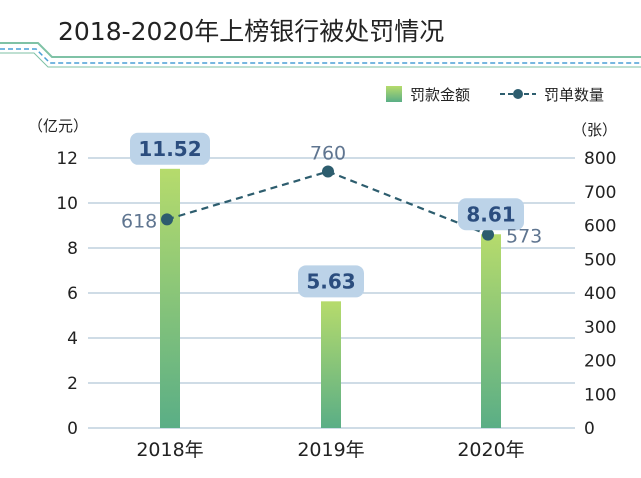 This screenshot has height=478, width=641. I want to click on line-value-labels: 618 760 573, so click(331, 195).